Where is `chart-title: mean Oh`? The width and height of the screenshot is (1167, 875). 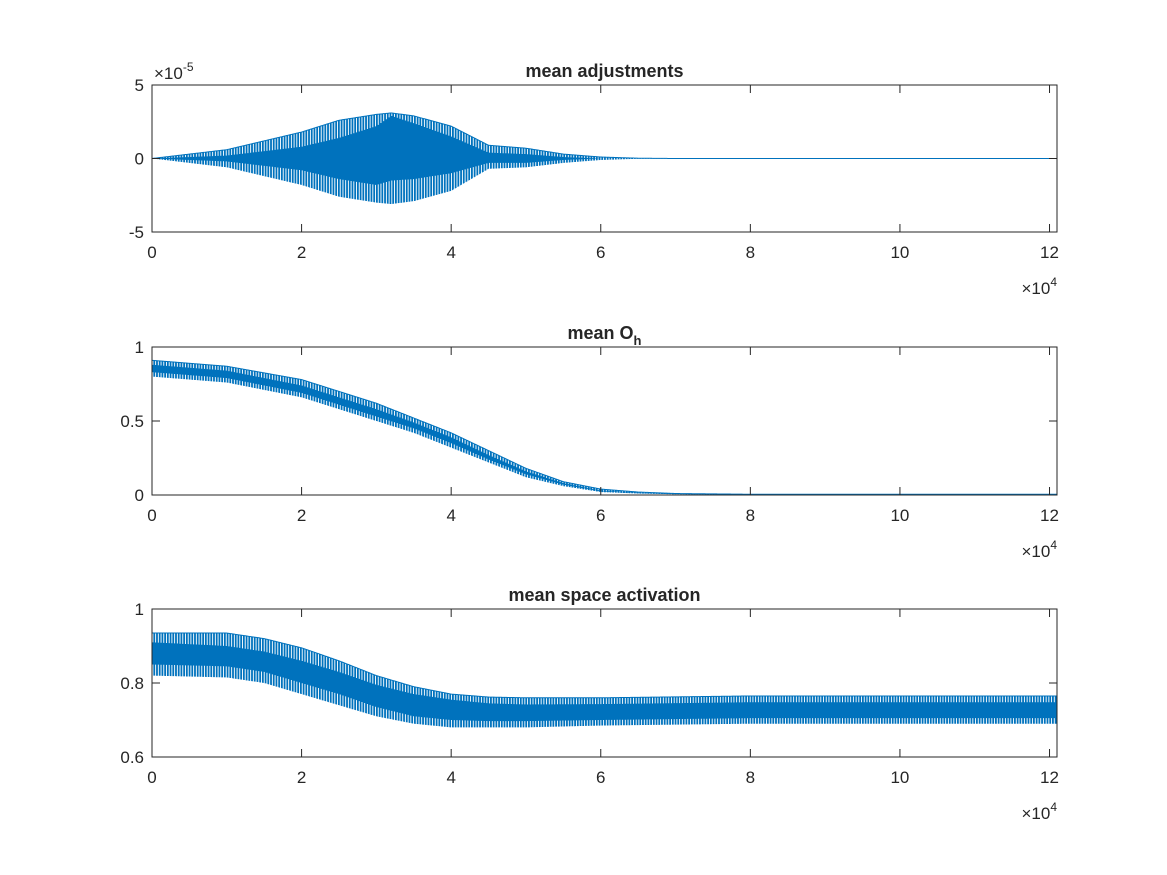
chart-title: mean Oh is located at coordinates (605, 335).